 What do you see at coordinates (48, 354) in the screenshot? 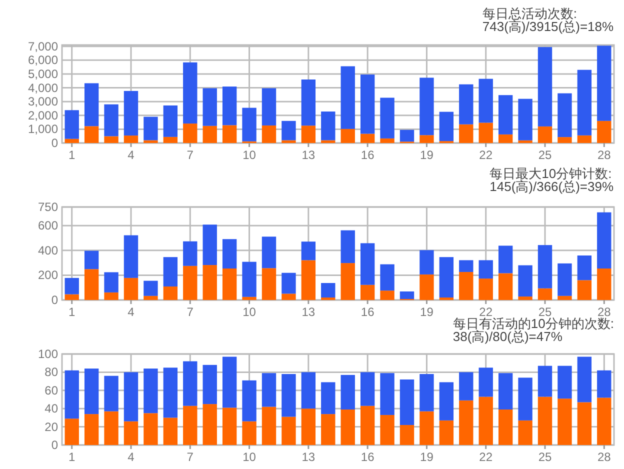
I see `y-tick-label: 100` at bounding box center [48, 354].